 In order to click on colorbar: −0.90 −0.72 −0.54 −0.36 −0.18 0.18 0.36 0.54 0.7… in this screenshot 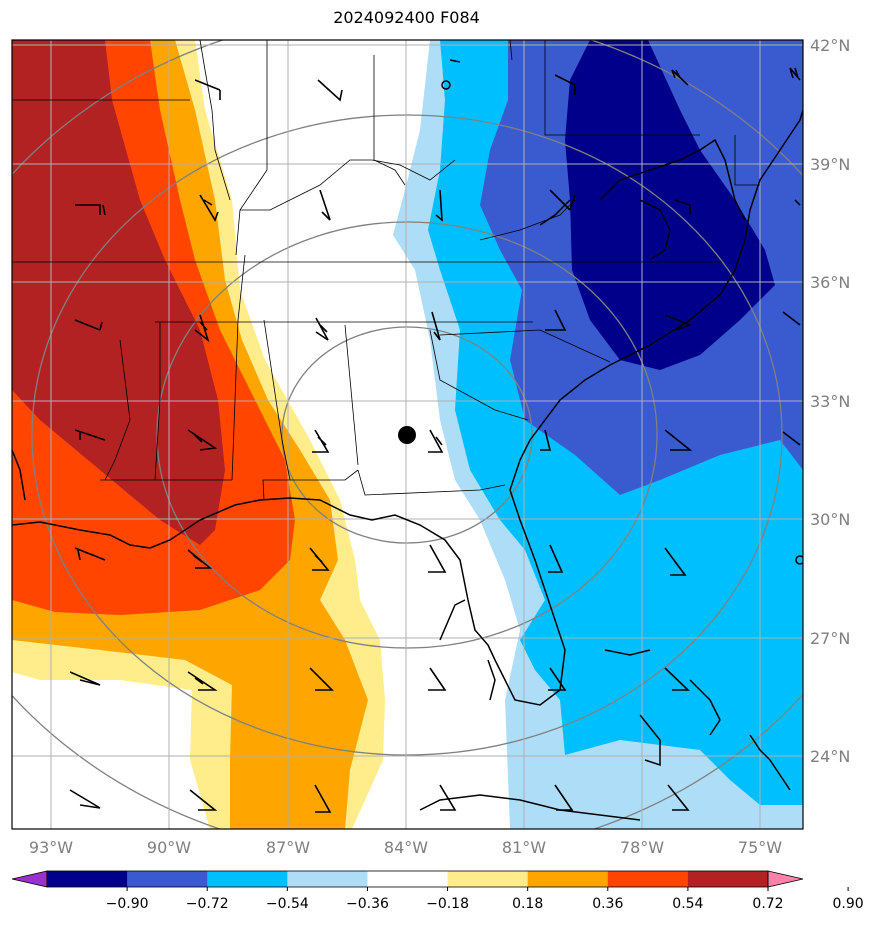, I will do `click(437, 891)`.